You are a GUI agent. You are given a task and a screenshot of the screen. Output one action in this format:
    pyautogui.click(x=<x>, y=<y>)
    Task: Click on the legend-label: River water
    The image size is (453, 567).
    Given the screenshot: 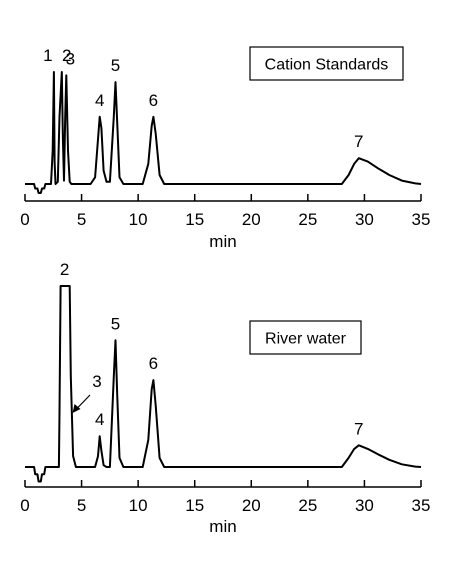 What is the action you would take?
    pyautogui.click(x=306, y=339)
    